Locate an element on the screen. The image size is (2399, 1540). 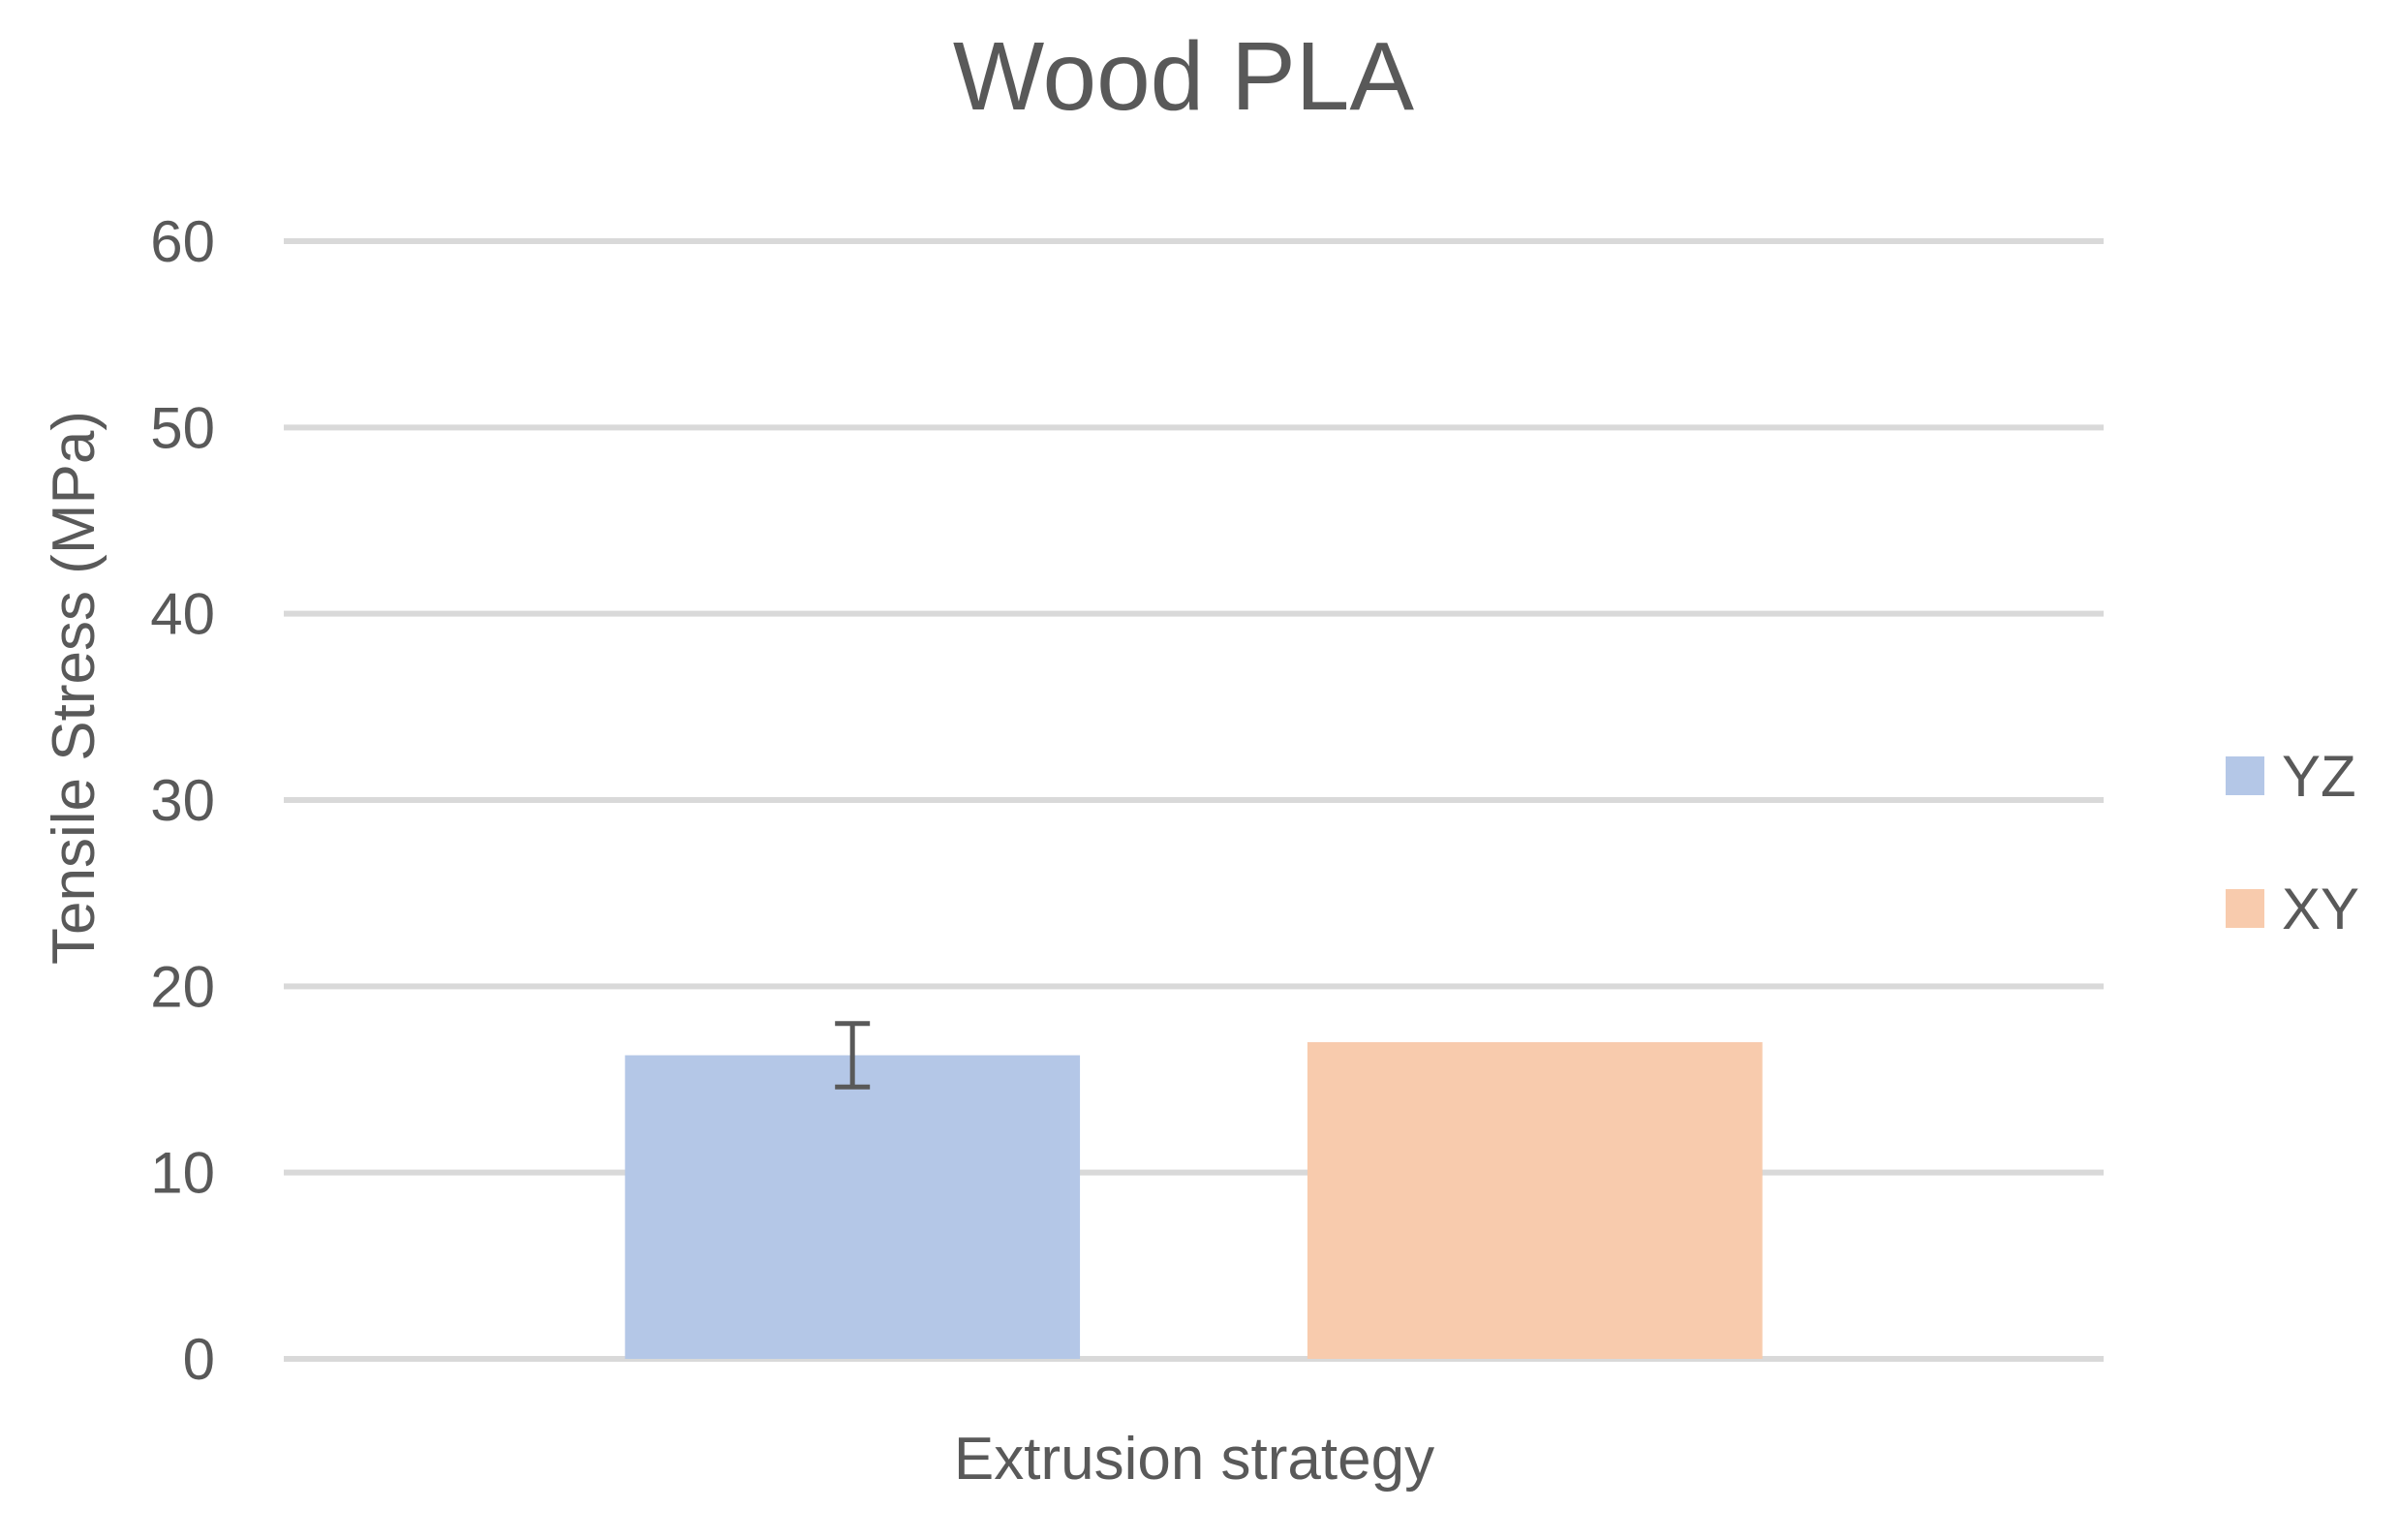
y-tick-label-50: 50 is located at coordinates (183, 427).